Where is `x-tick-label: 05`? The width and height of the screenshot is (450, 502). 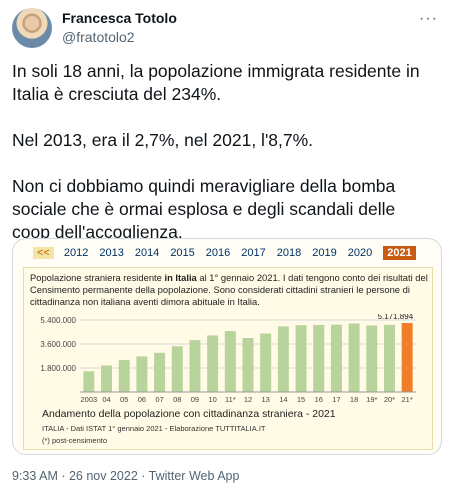 x-tick-label: 05 is located at coordinates (124, 399).